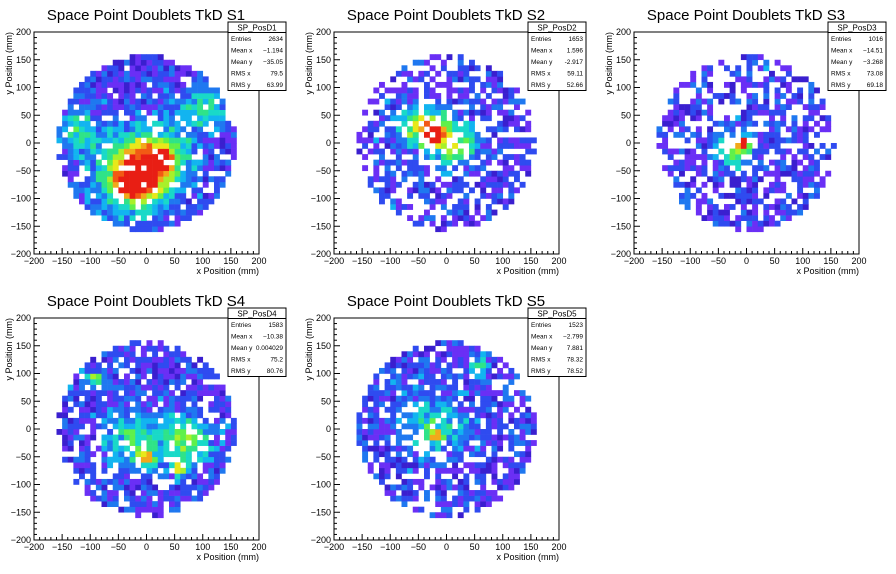 This screenshot has height=574, width=896. I want to click on y-tick-label: 0, so click(328, 429).